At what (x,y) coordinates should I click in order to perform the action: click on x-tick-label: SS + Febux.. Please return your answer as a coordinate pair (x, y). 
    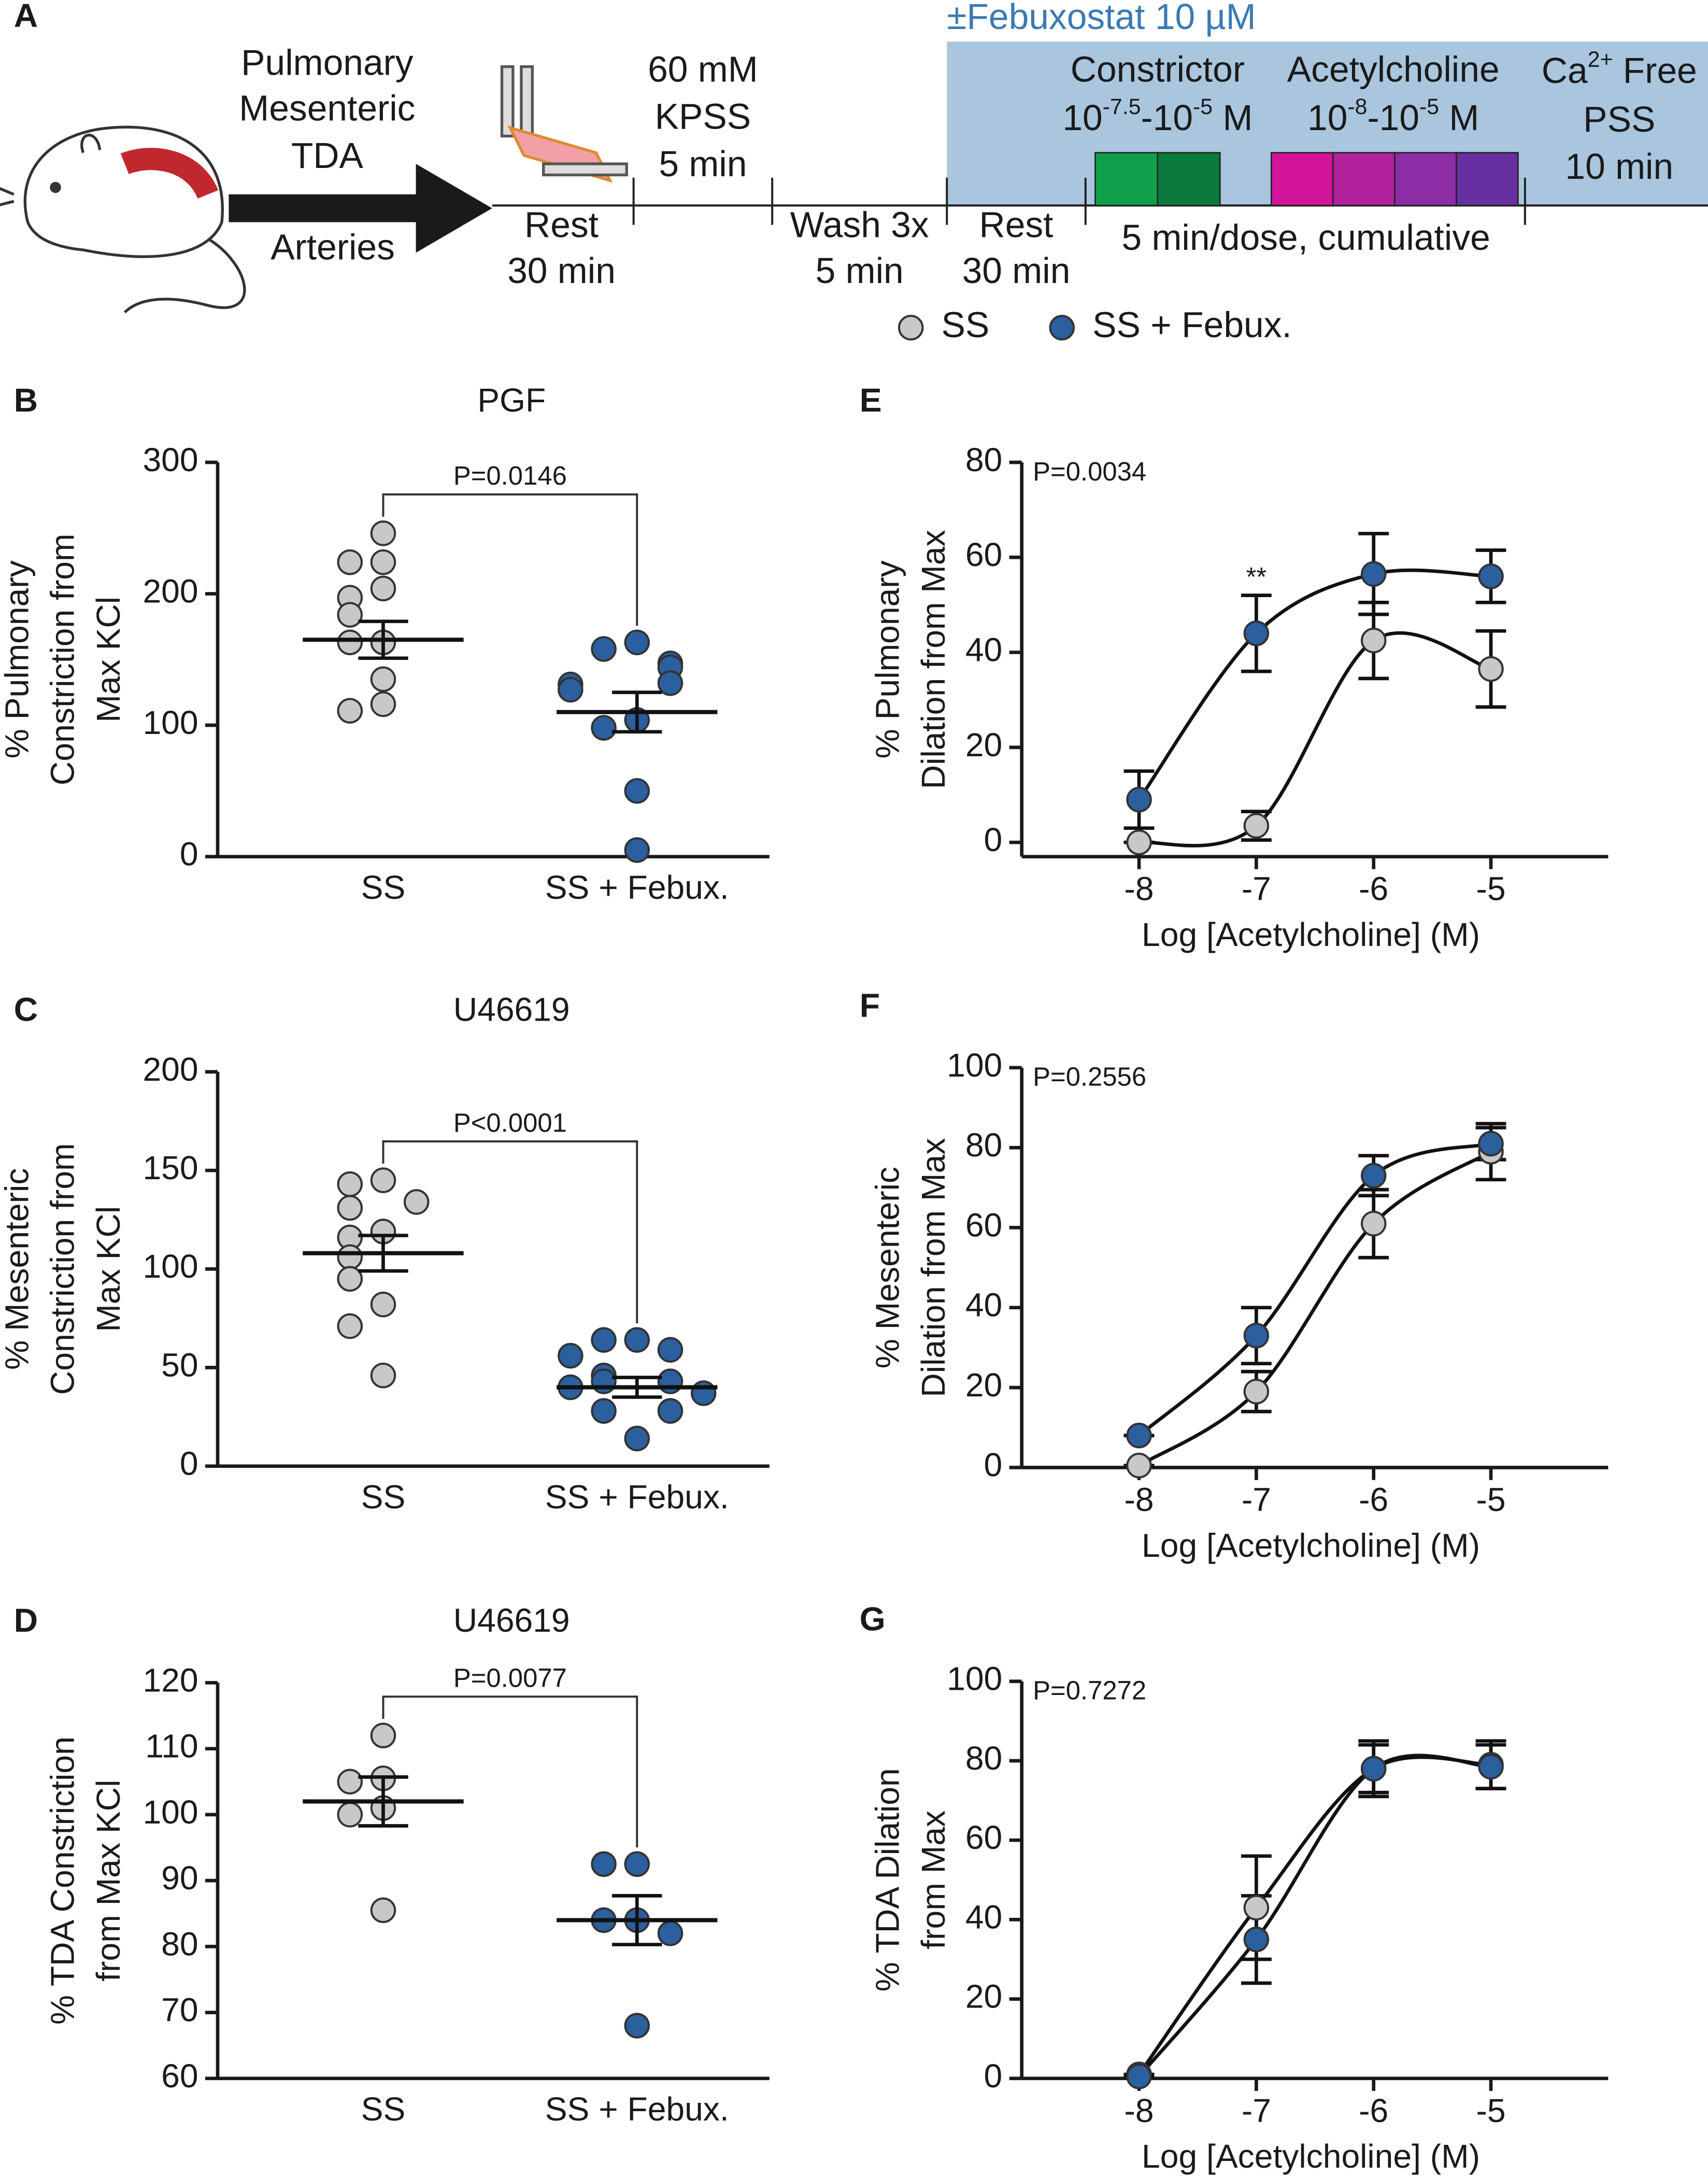
    Looking at the image, I should click on (637, 2109).